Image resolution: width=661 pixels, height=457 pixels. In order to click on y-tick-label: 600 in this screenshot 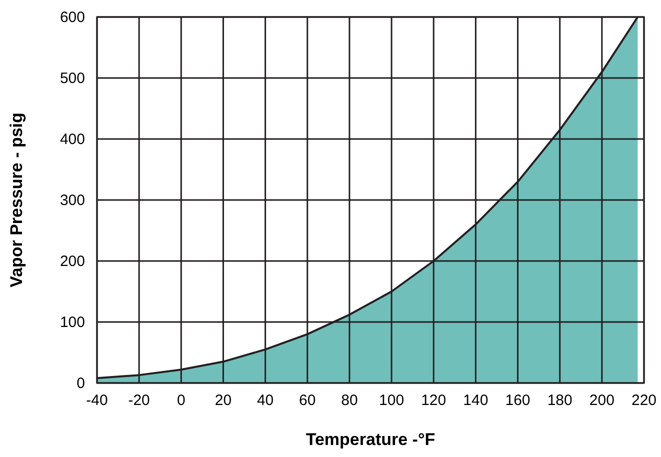, I will do `click(72, 17)`.